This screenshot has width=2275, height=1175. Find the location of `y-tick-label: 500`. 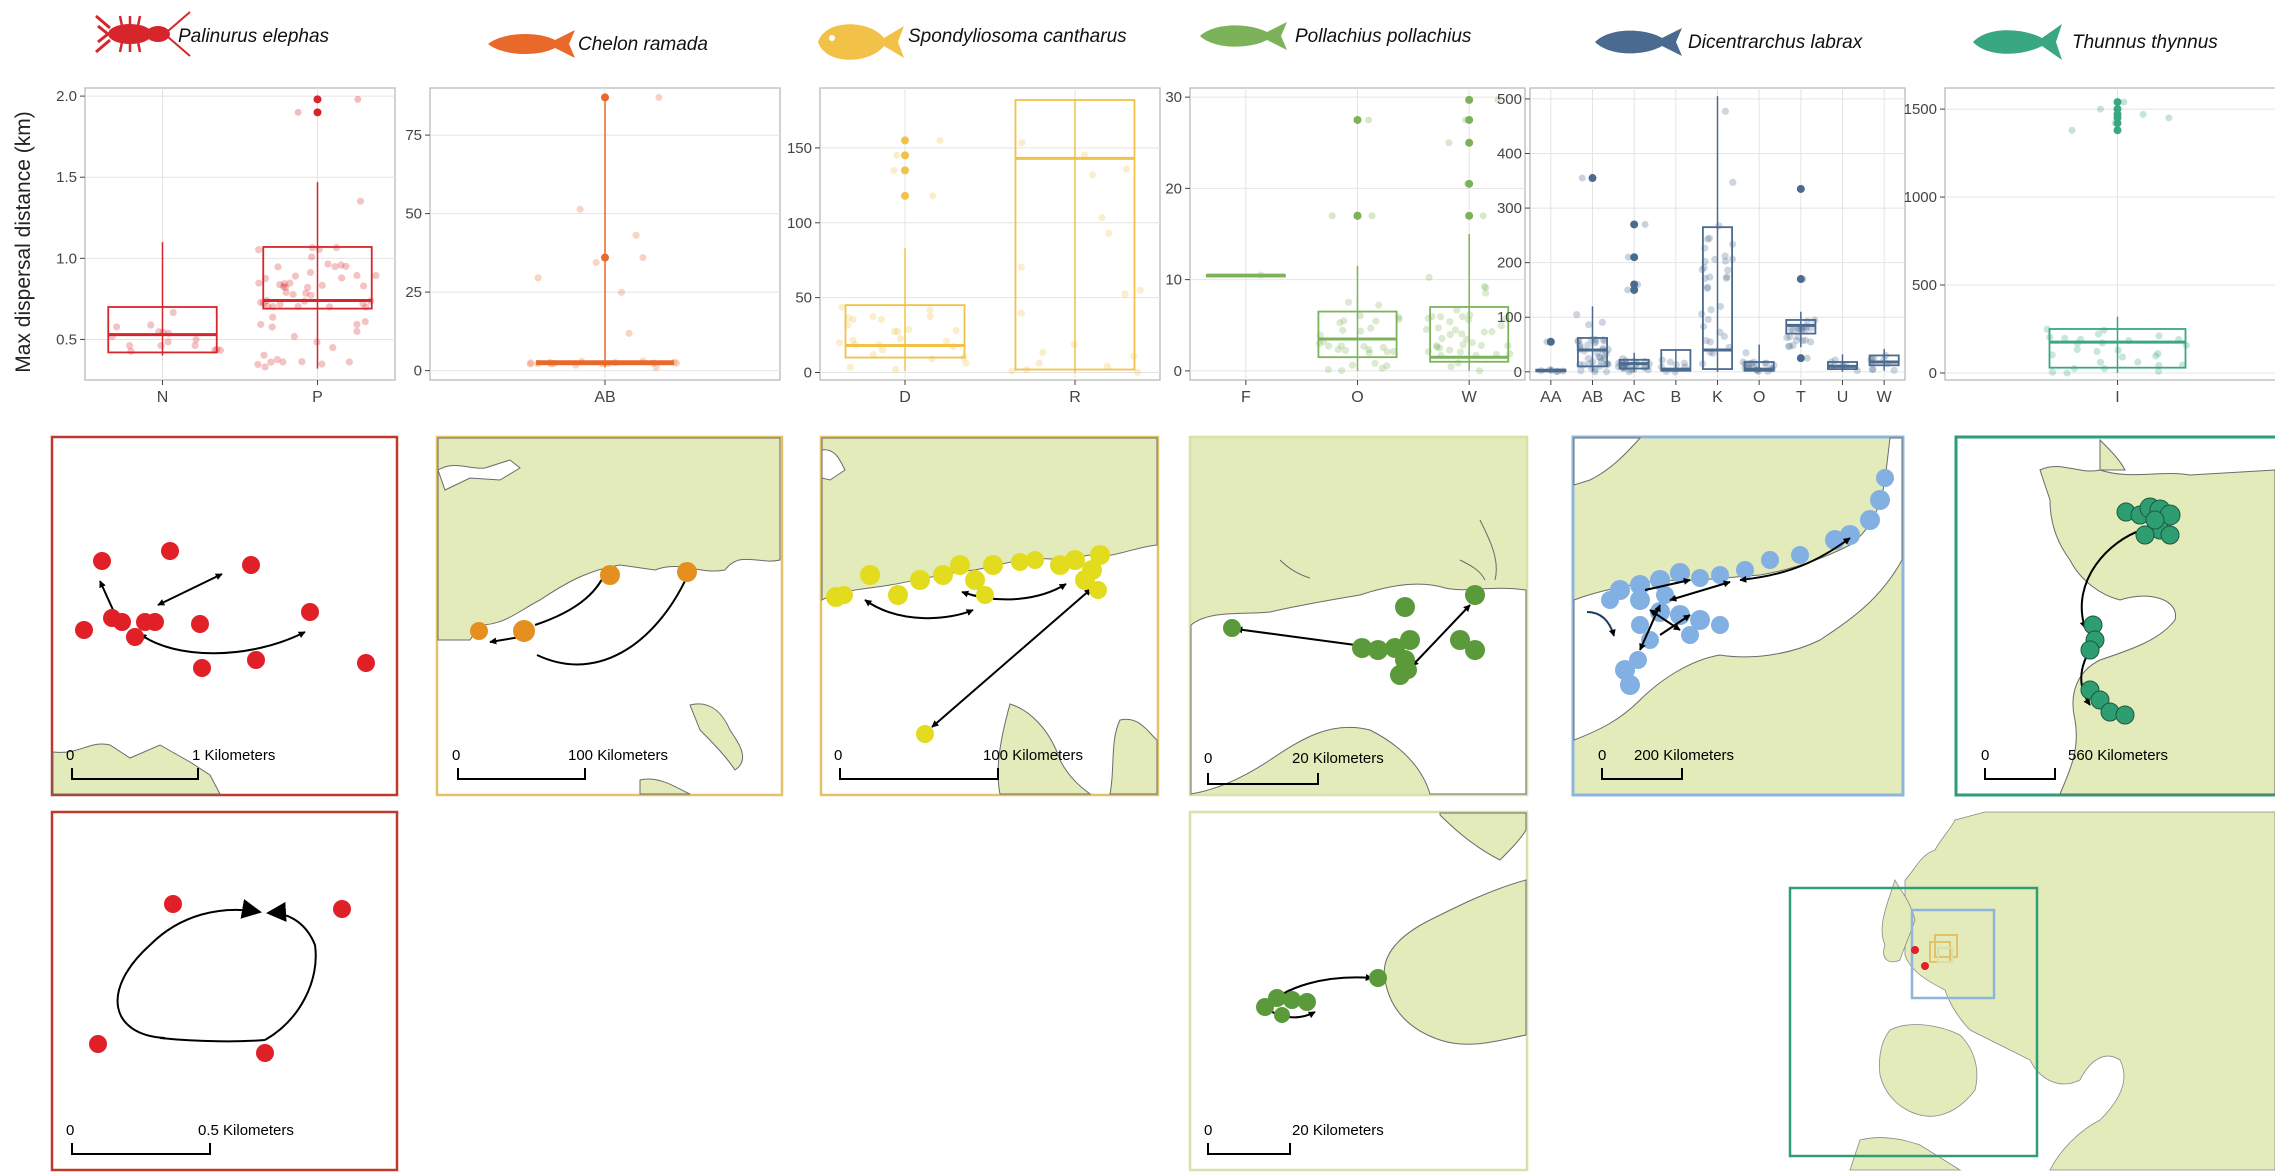

y-tick-label: 500 is located at coordinates (1509, 99).